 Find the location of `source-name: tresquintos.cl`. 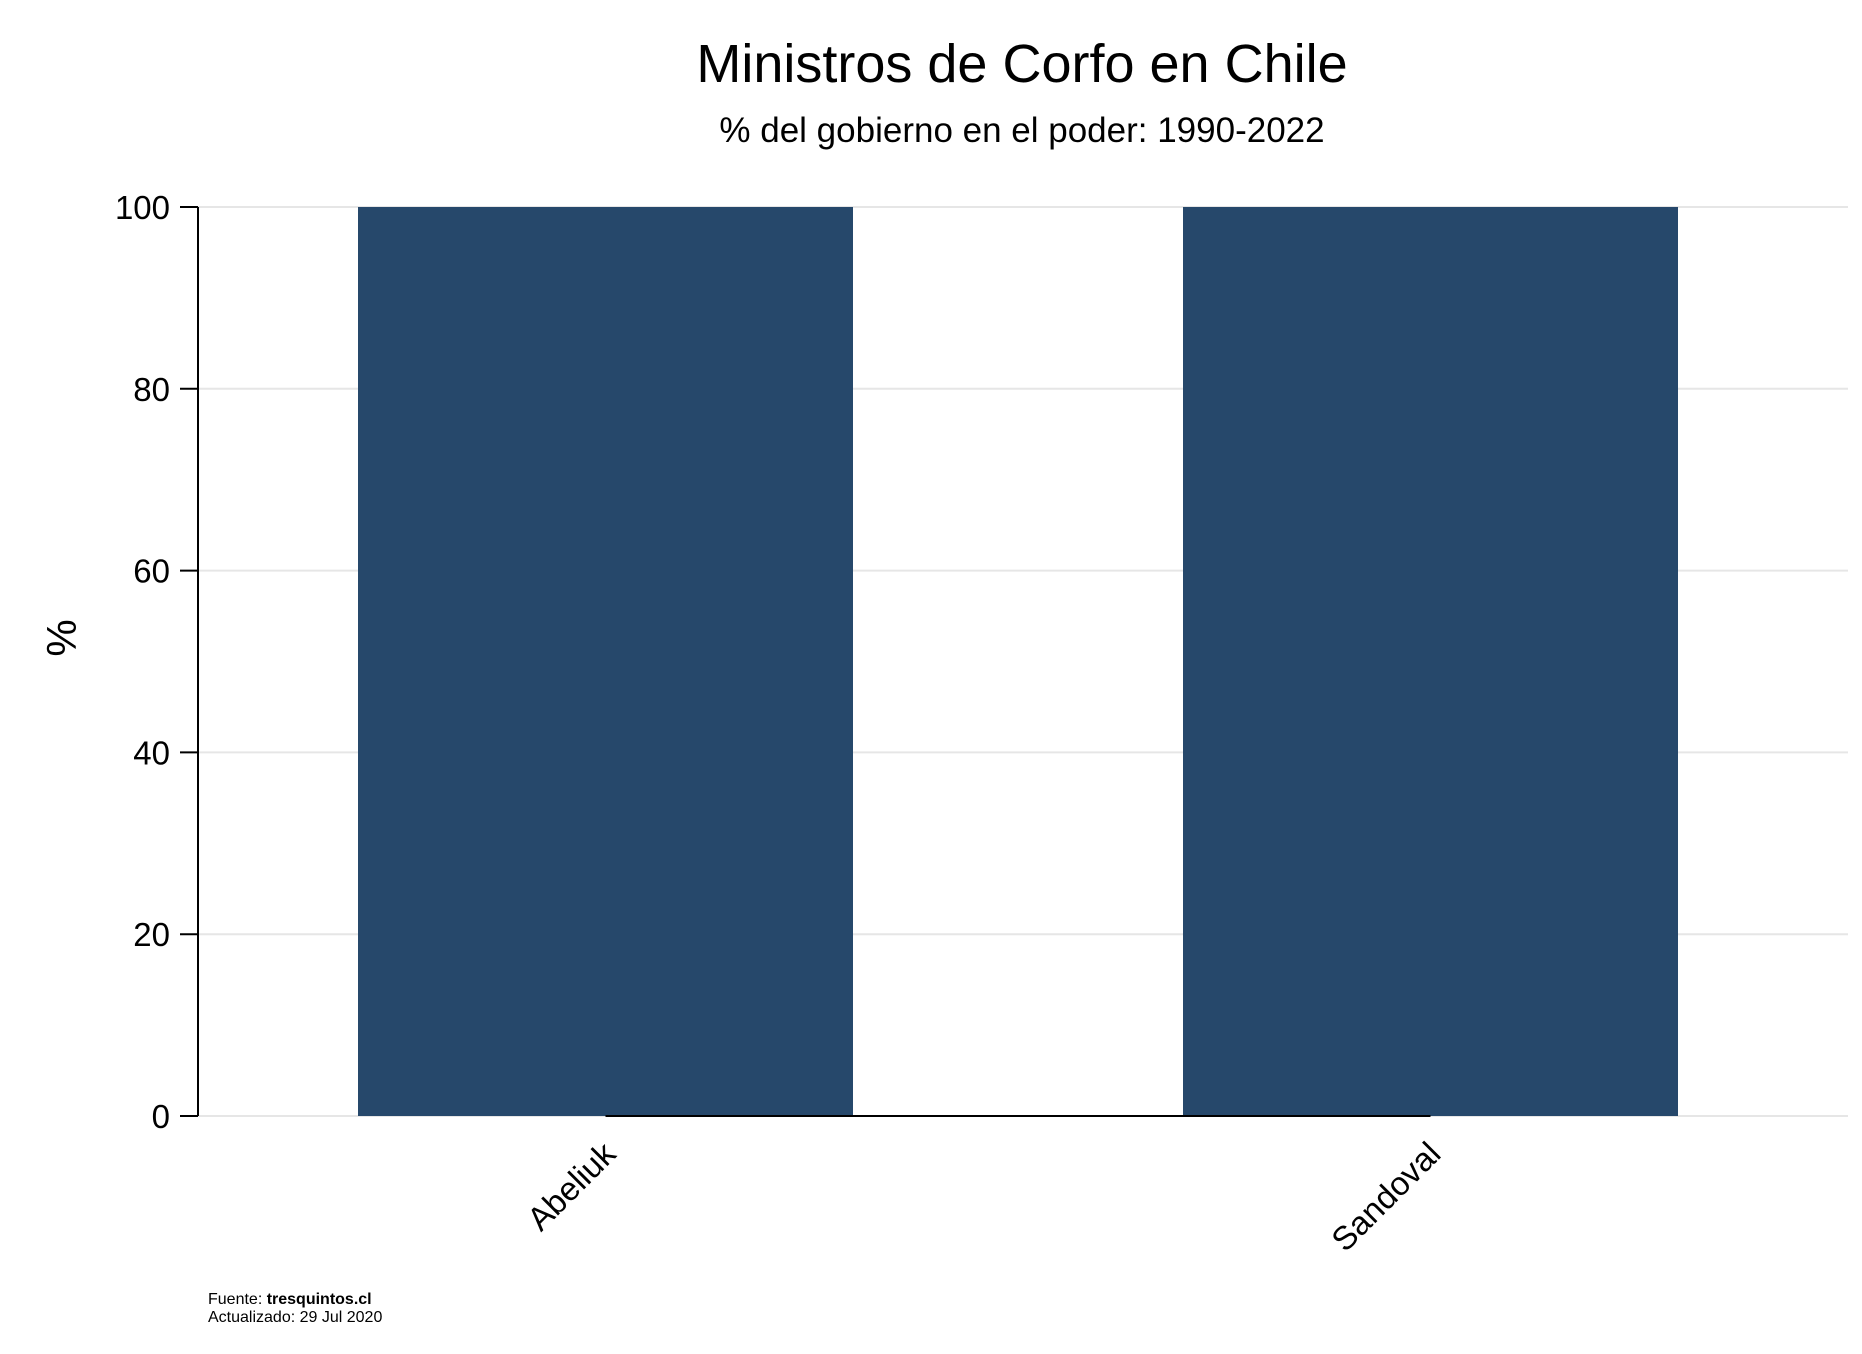

source-name: tresquintos.cl is located at coordinates (319, 1299).